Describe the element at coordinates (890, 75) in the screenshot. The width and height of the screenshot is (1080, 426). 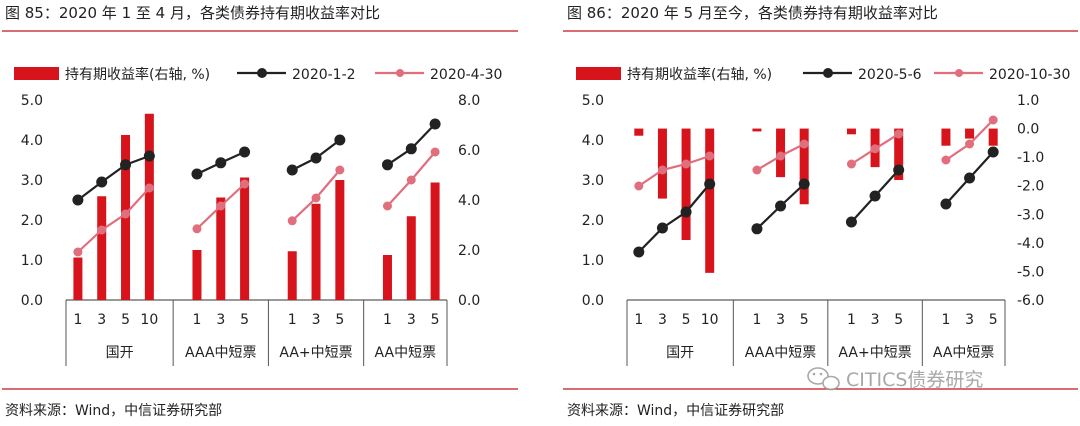
I see `legend-line1-label: 2020-5-6` at that location.